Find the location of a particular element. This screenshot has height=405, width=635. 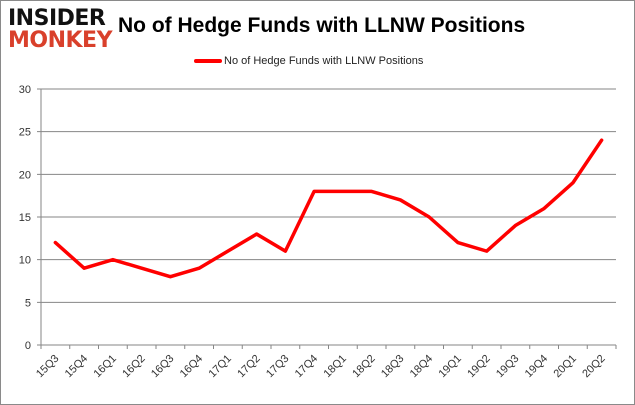

x-tick-label: 17Q2 is located at coordinates (249, 367).